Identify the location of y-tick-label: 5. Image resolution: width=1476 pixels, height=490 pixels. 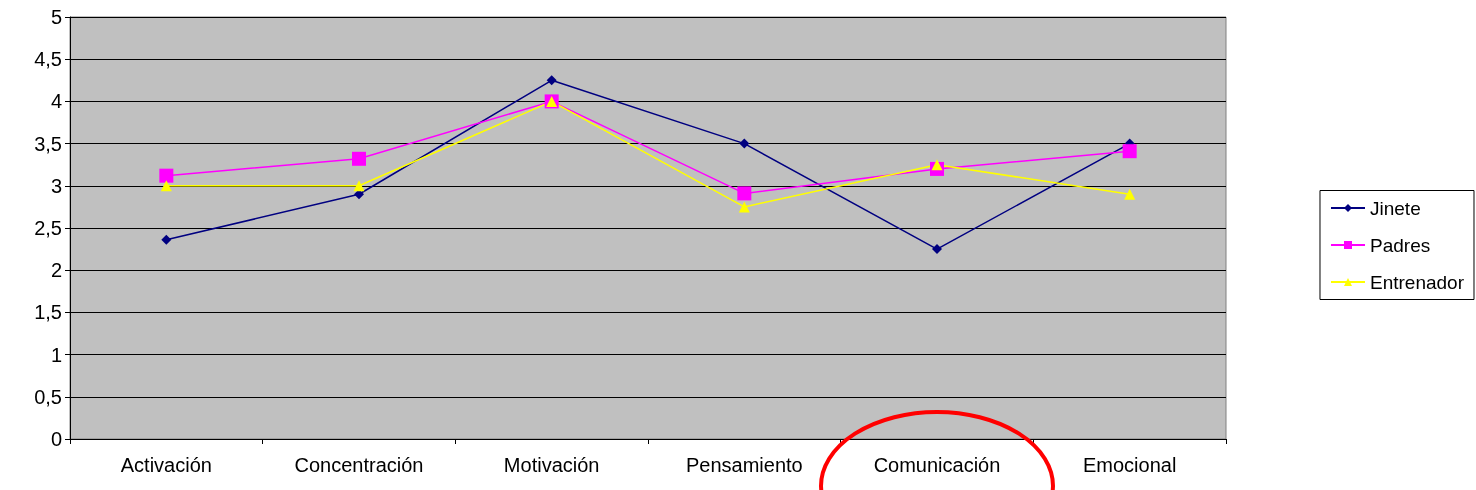
(56, 17).